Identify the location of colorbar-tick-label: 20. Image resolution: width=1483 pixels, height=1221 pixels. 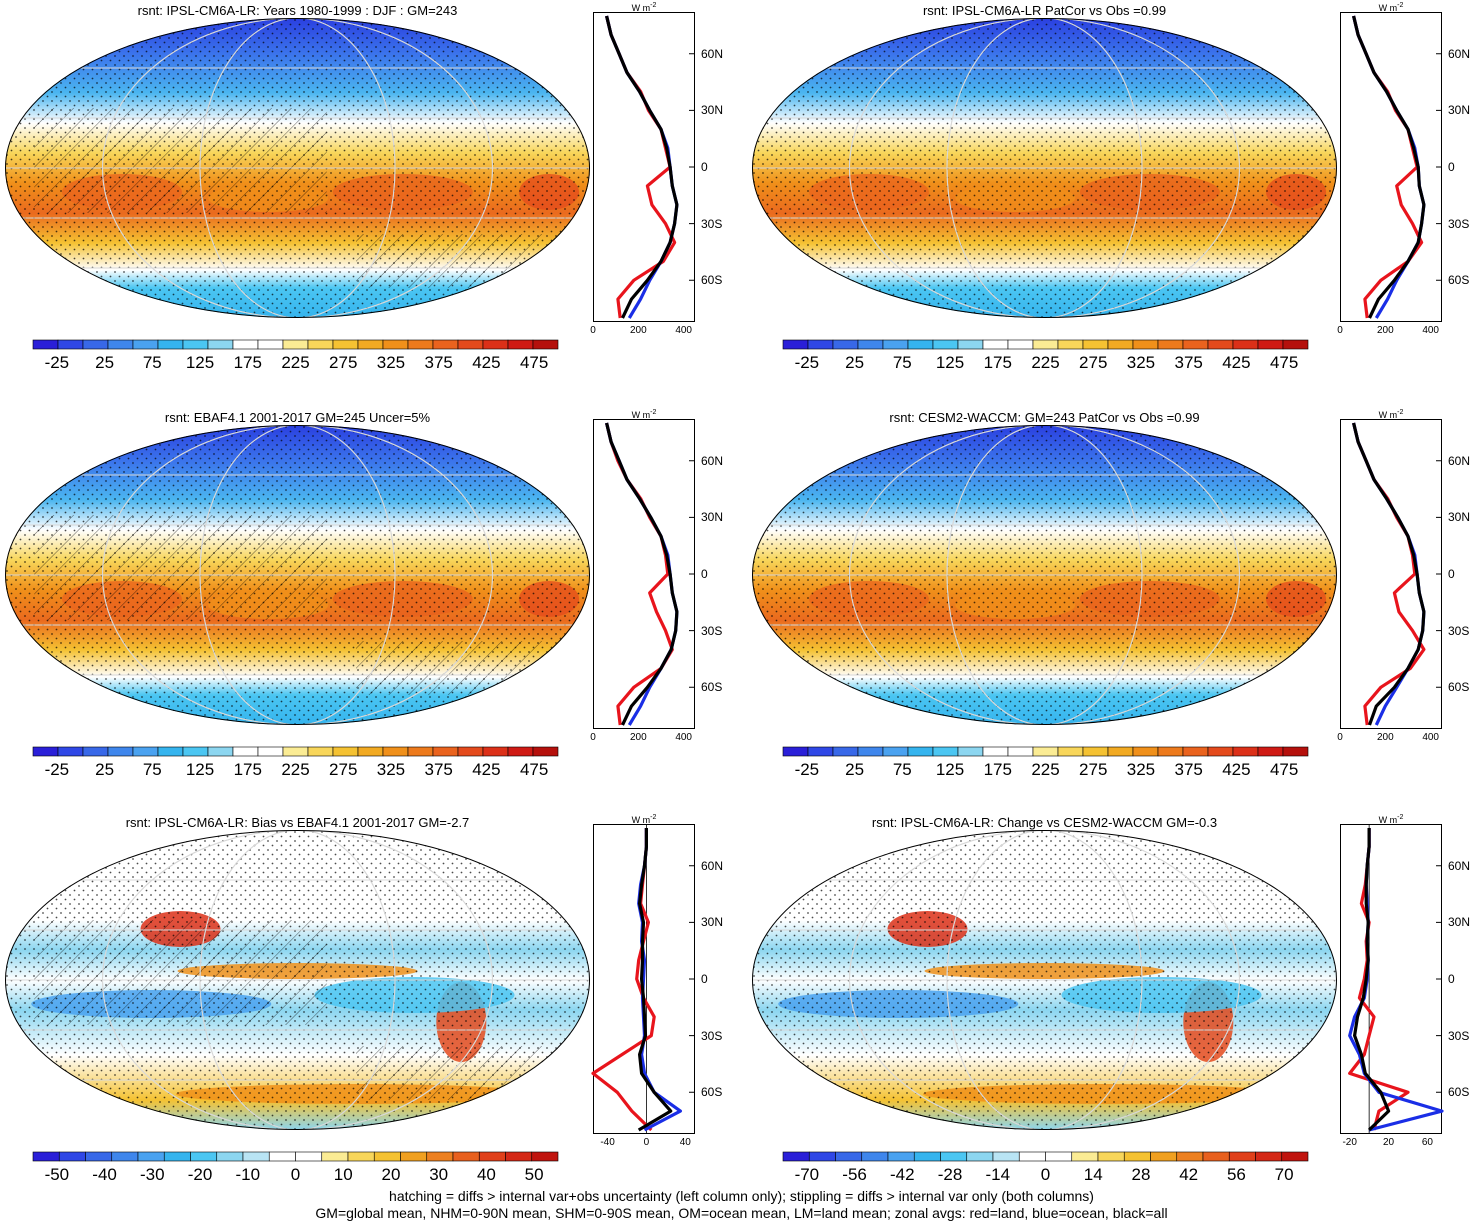
(391, 1174).